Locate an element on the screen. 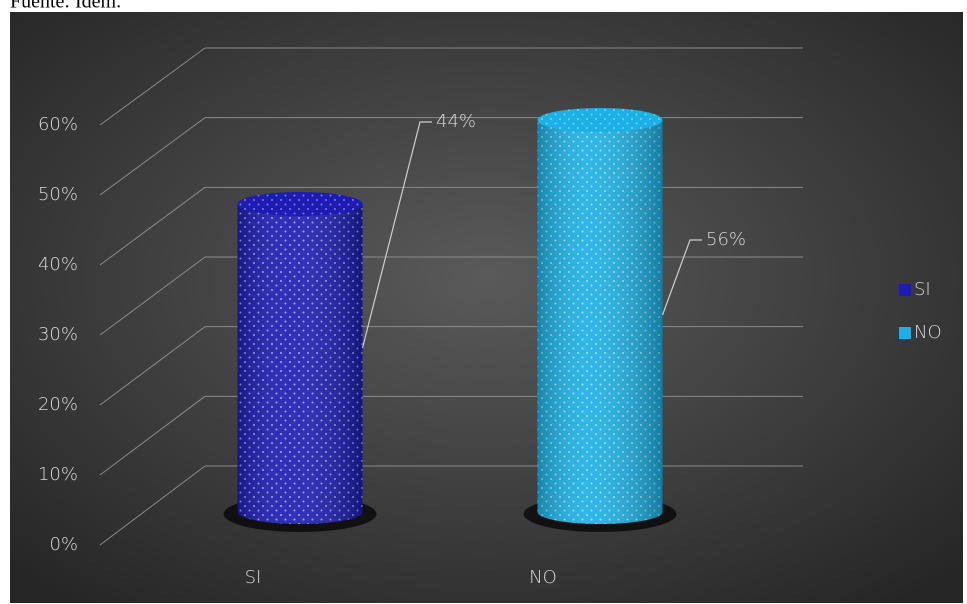  y-tick-label: 10% is located at coordinates (58, 474).